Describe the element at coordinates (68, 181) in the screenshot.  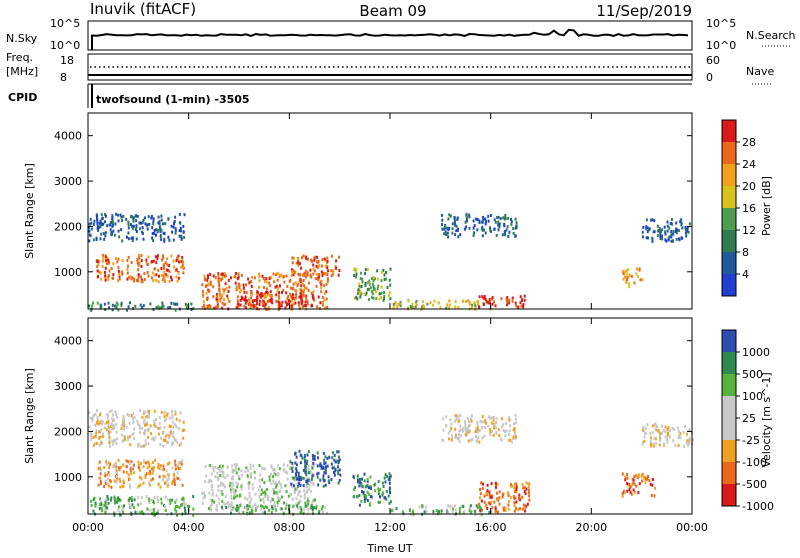
I see `y-tick-label: 3000` at that location.